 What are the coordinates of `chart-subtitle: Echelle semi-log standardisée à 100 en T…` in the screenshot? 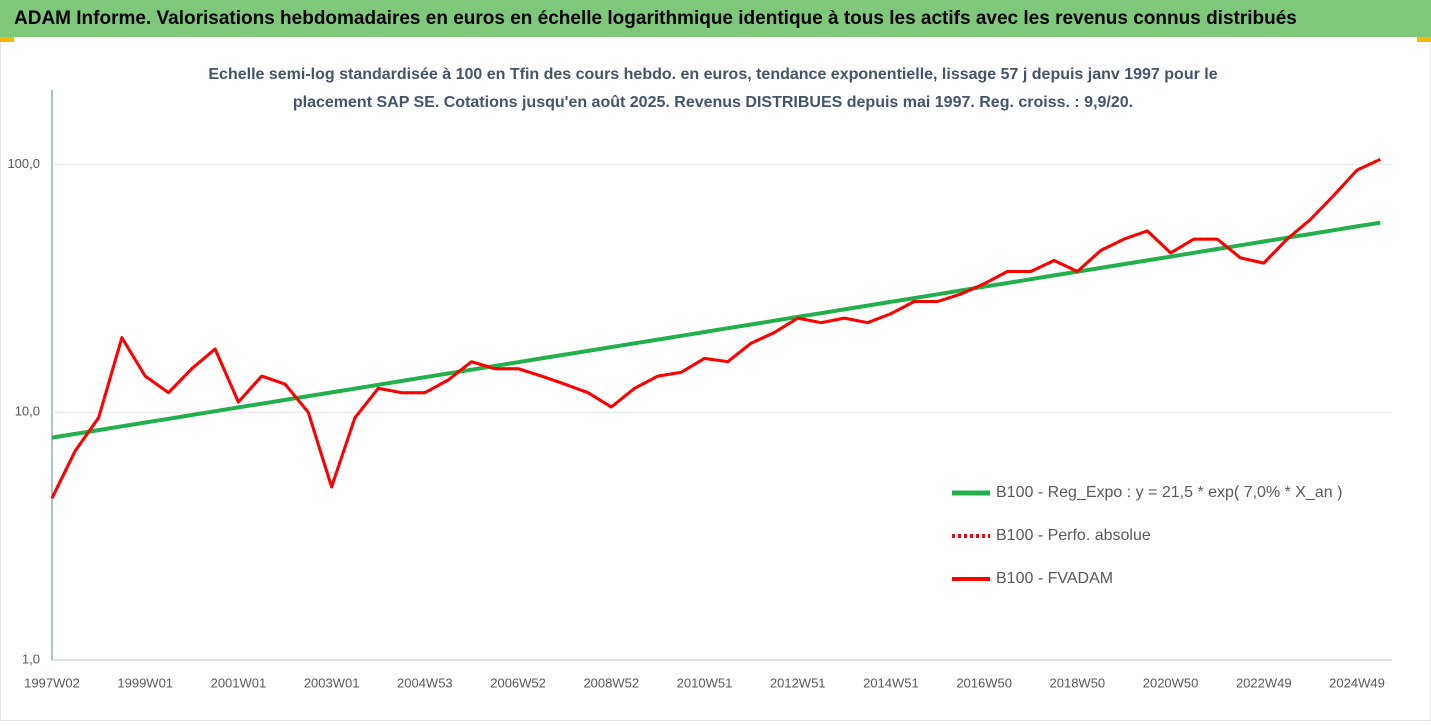 It's located at (712, 74).